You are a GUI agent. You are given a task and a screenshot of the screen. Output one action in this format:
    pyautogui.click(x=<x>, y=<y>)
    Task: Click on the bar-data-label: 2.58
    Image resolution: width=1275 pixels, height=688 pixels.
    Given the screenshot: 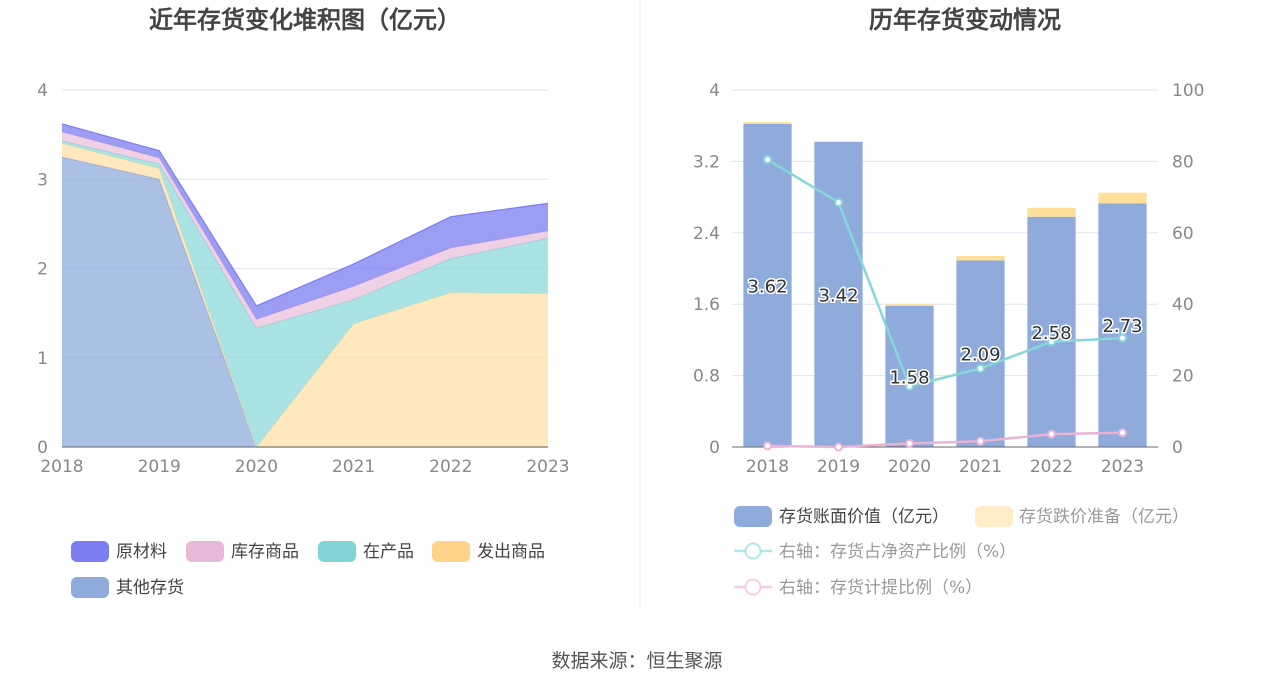 What is the action you would take?
    pyautogui.click(x=1051, y=333)
    